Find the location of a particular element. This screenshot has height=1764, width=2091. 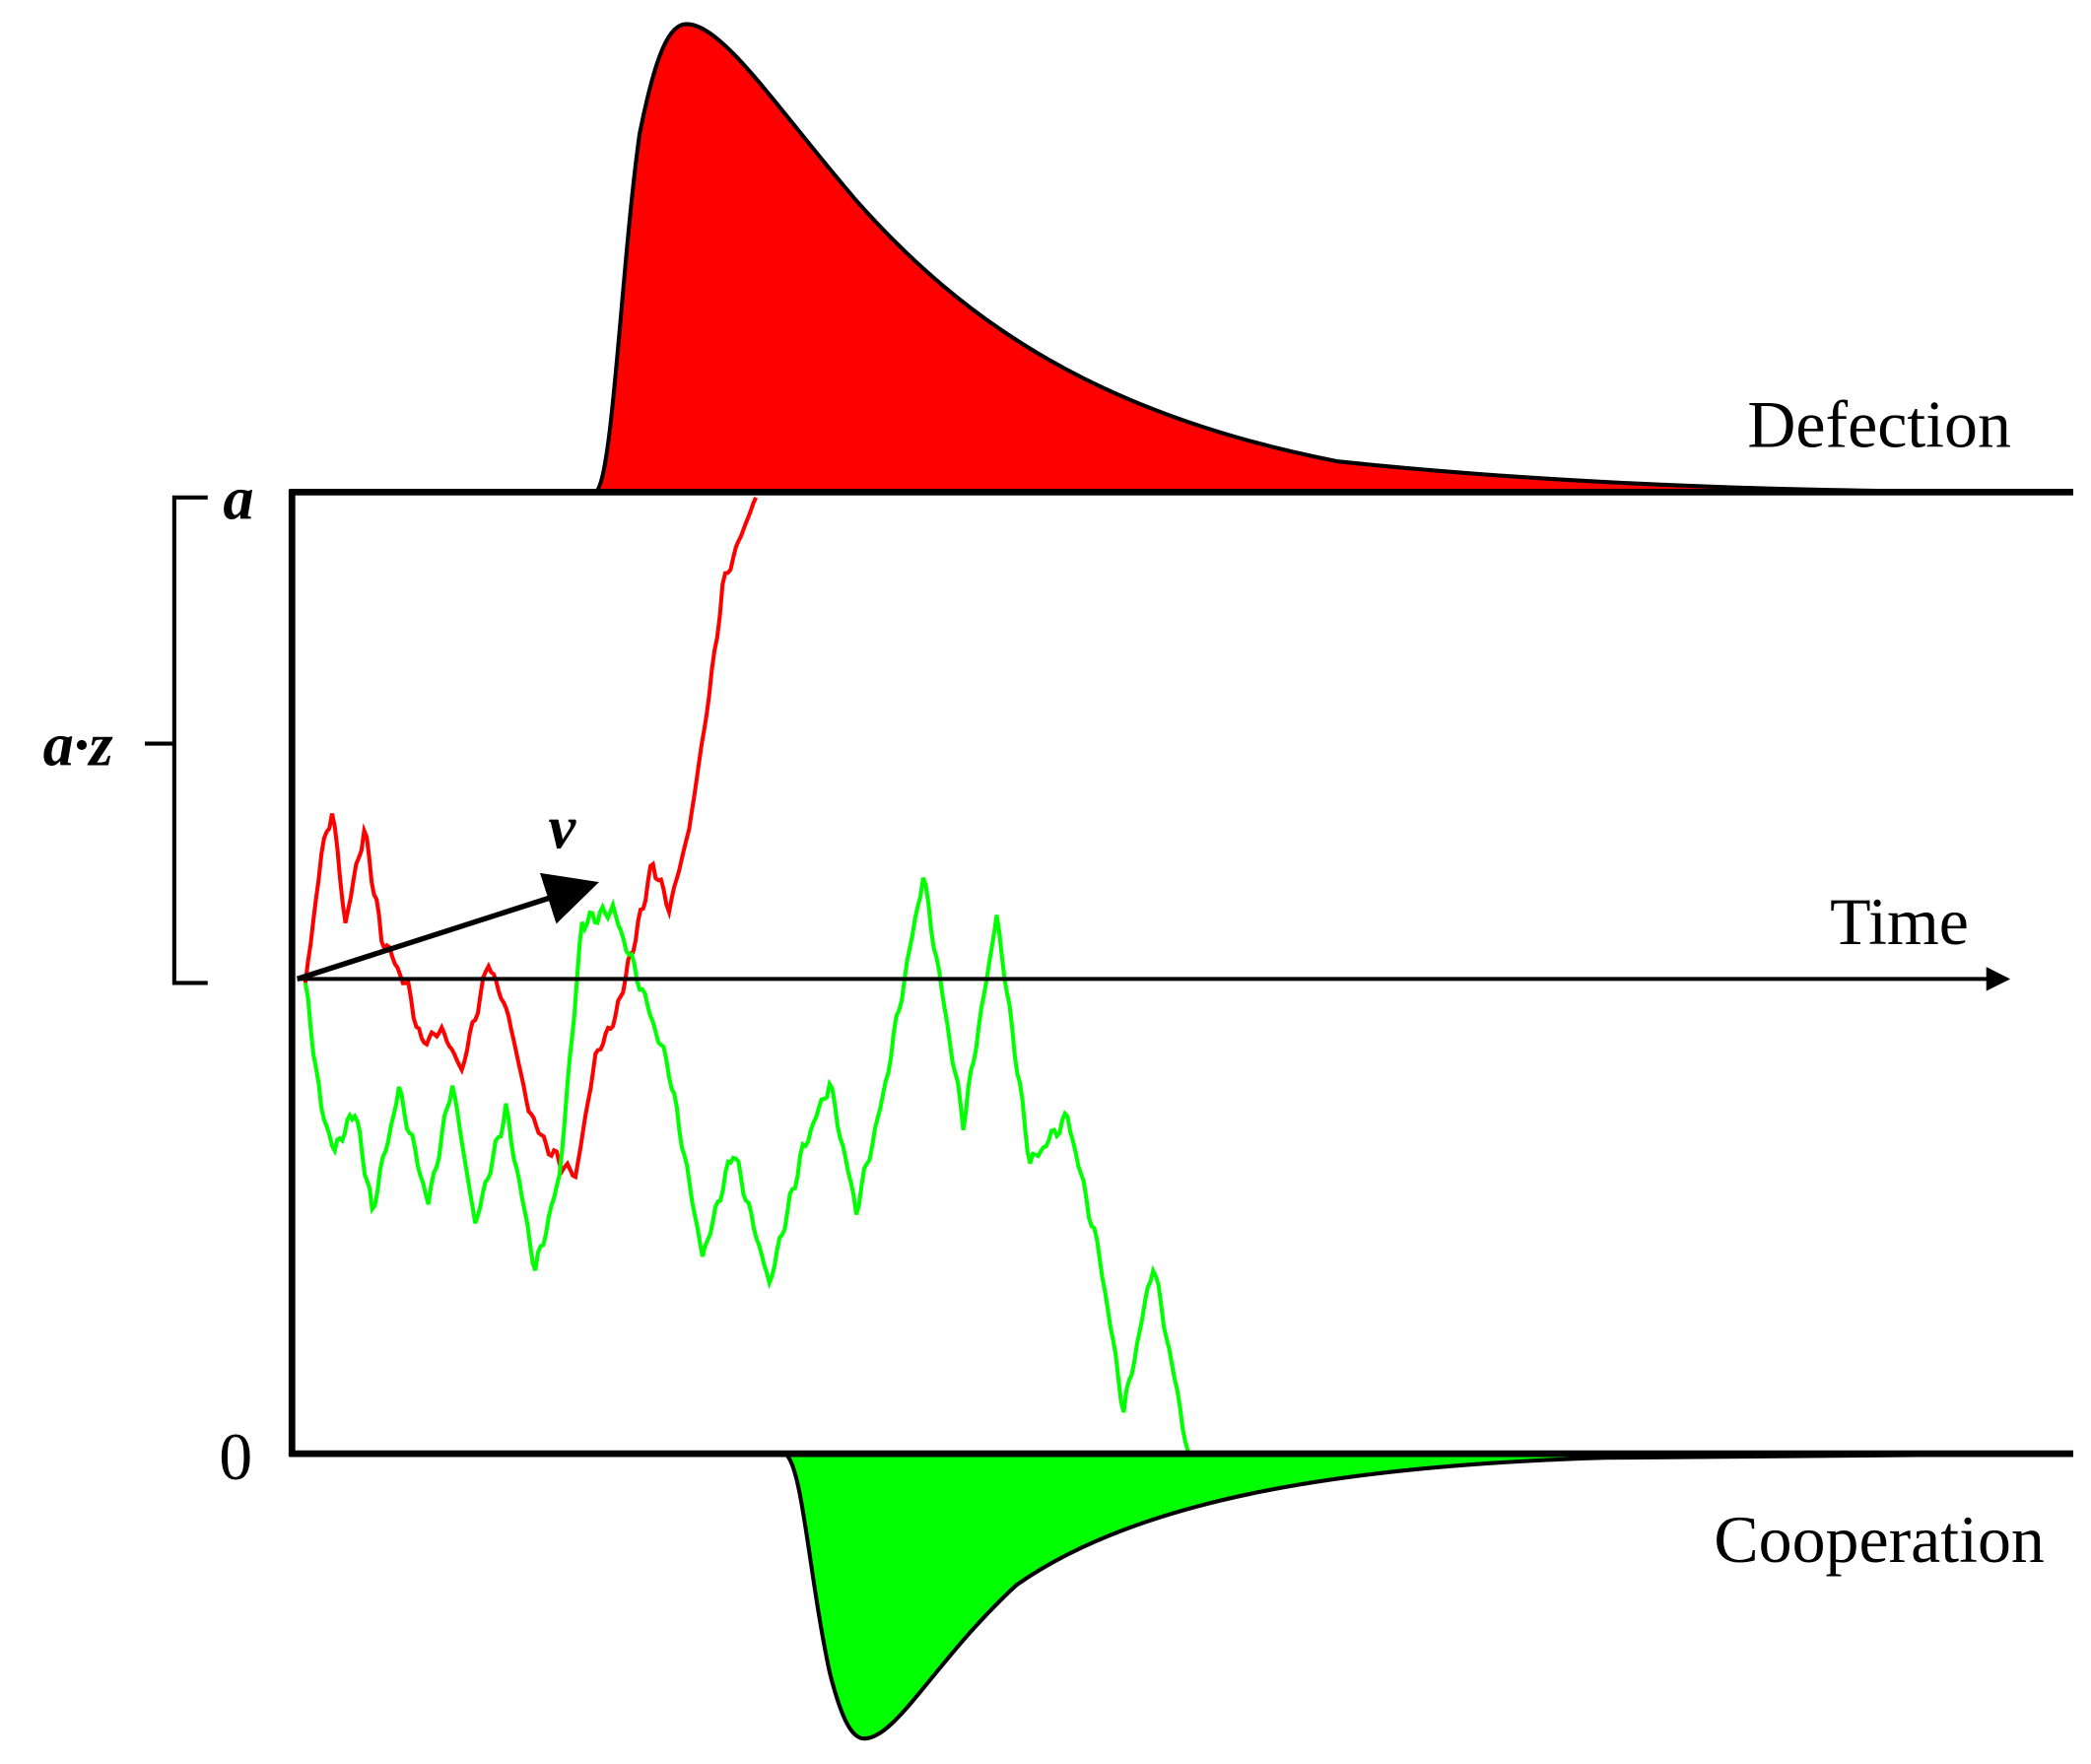

drift-arrow is located at coordinates (448, 927).